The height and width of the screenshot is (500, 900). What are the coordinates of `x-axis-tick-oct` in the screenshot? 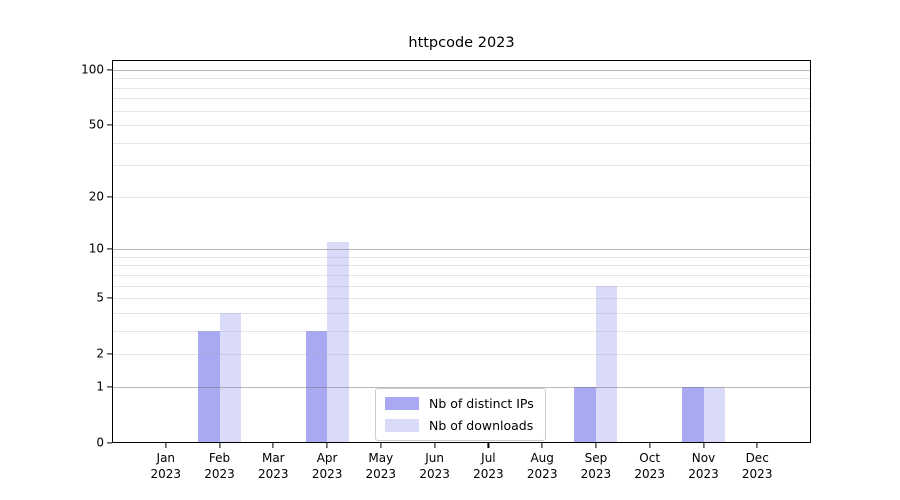 It's located at (650, 445).